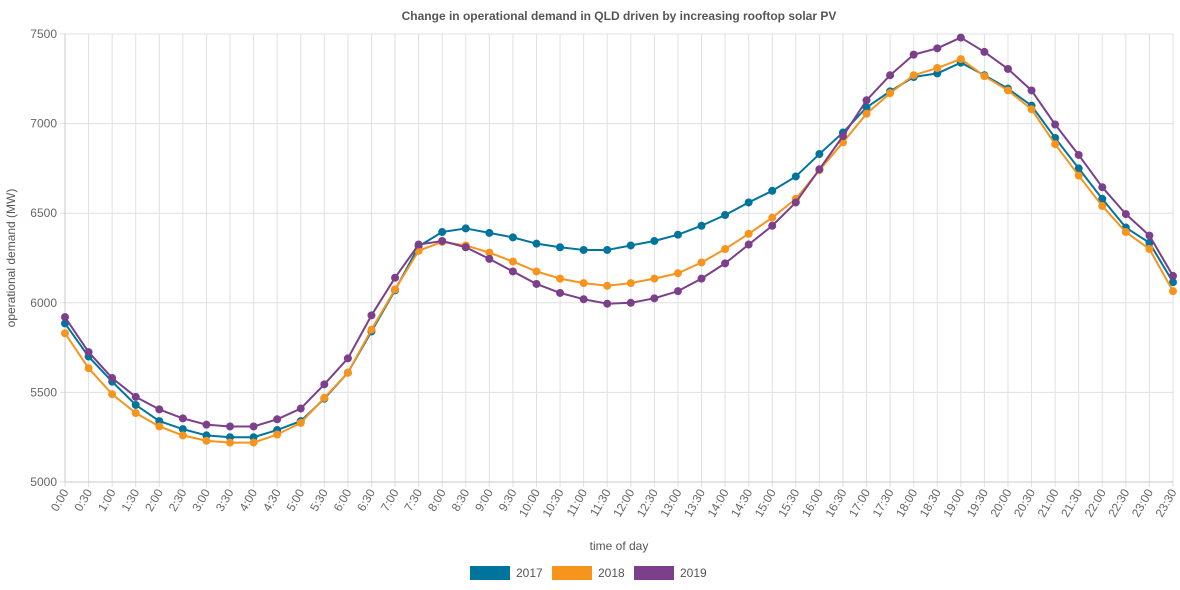 This screenshot has height=590, width=1180. I want to click on legend-item-2019: 2019, so click(670, 573).